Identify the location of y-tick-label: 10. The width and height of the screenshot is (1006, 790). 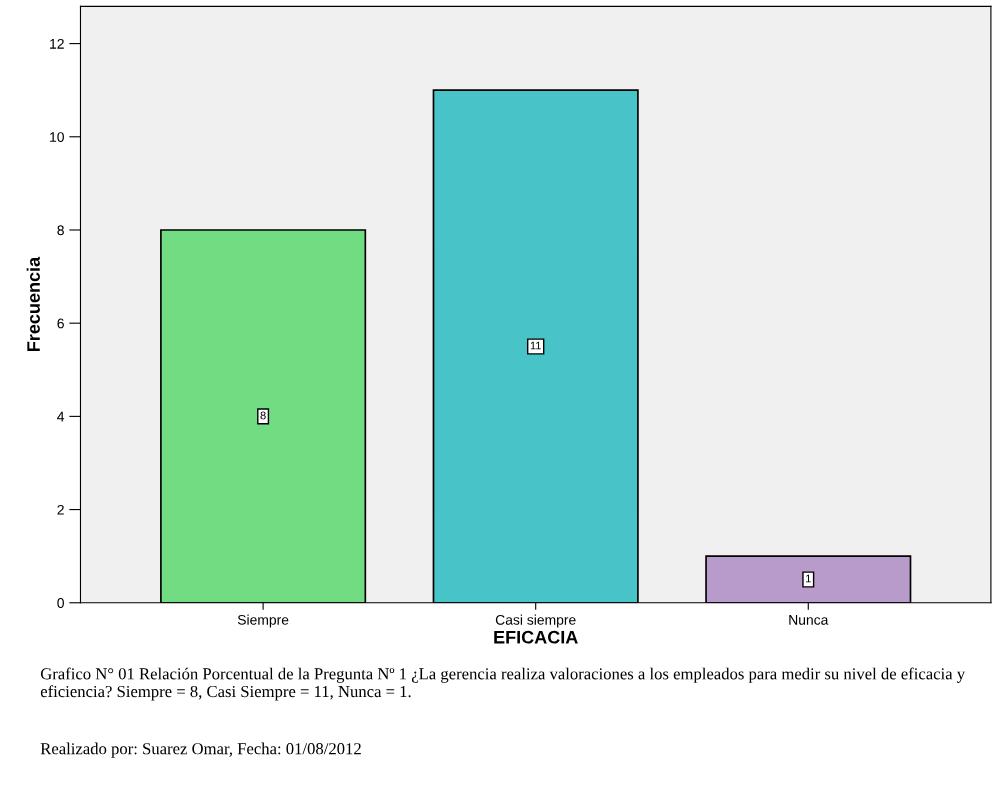
(57, 137).